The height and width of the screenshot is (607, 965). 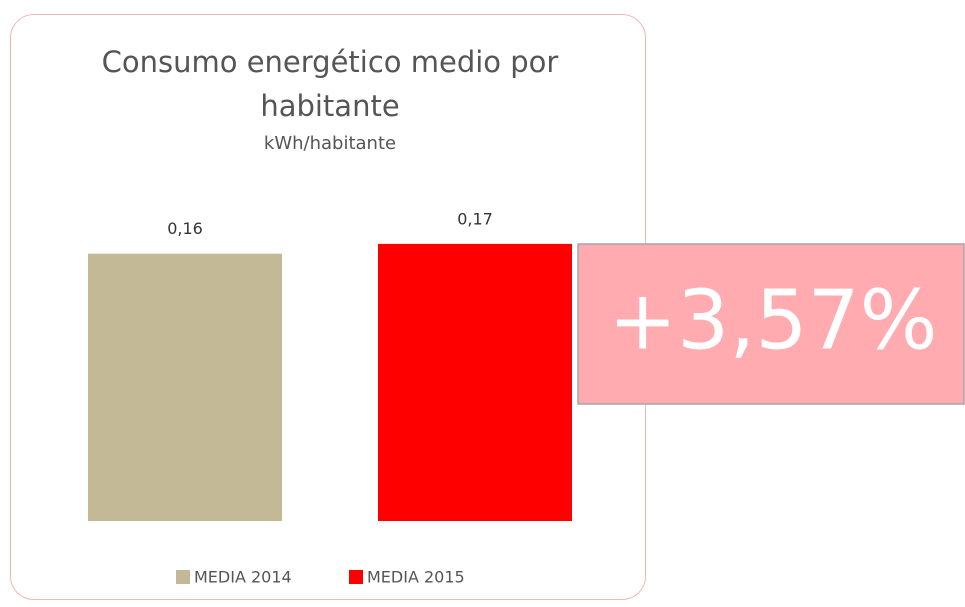 I want to click on chart-subtitle: kWh/habitante, so click(x=330, y=143).